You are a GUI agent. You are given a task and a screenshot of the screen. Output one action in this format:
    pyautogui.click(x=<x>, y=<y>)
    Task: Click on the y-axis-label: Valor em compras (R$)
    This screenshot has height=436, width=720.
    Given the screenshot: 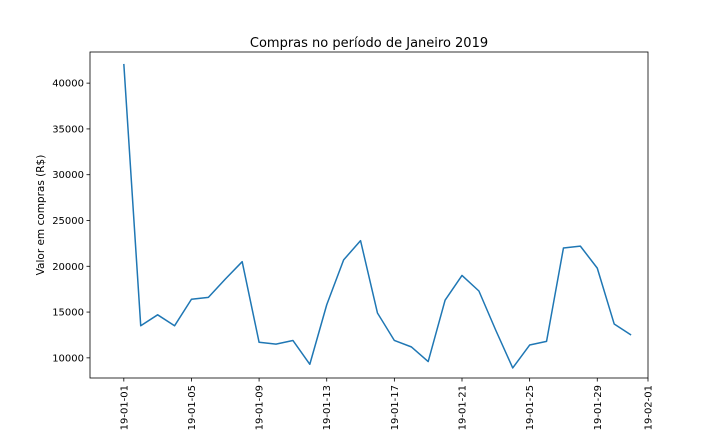 What is the action you would take?
    pyautogui.click(x=41, y=215)
    